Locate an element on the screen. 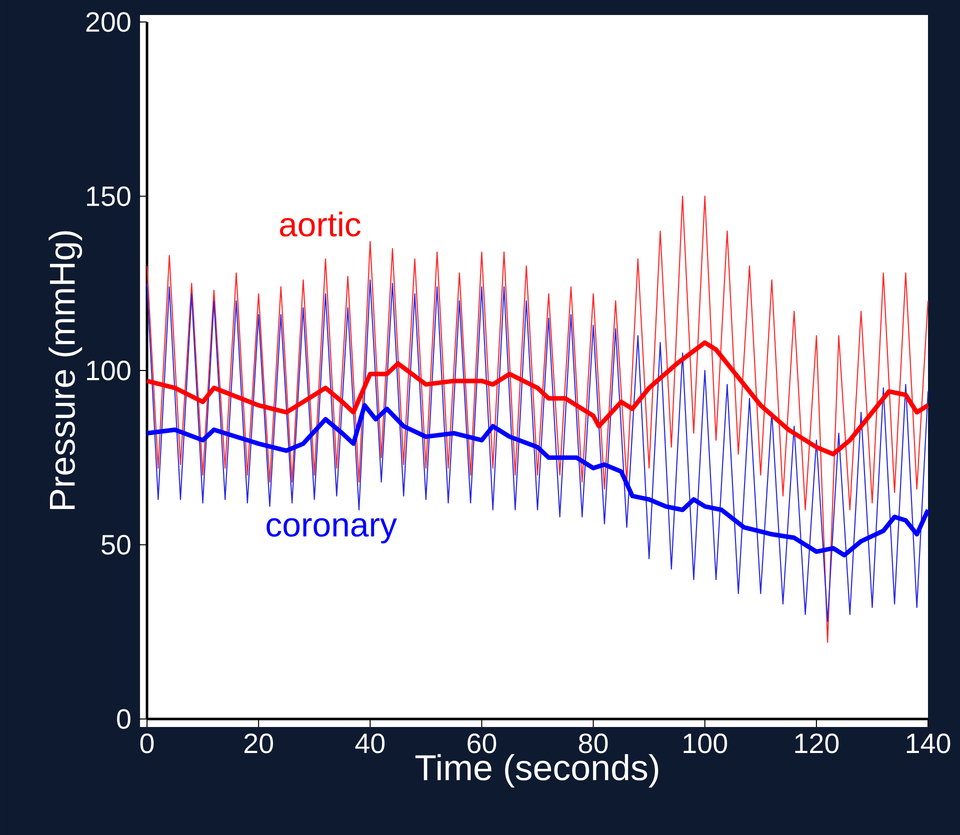 The height and width of the screenshot is (835, 960). x-tick-label: 20 is located at coordinates (258, 744).